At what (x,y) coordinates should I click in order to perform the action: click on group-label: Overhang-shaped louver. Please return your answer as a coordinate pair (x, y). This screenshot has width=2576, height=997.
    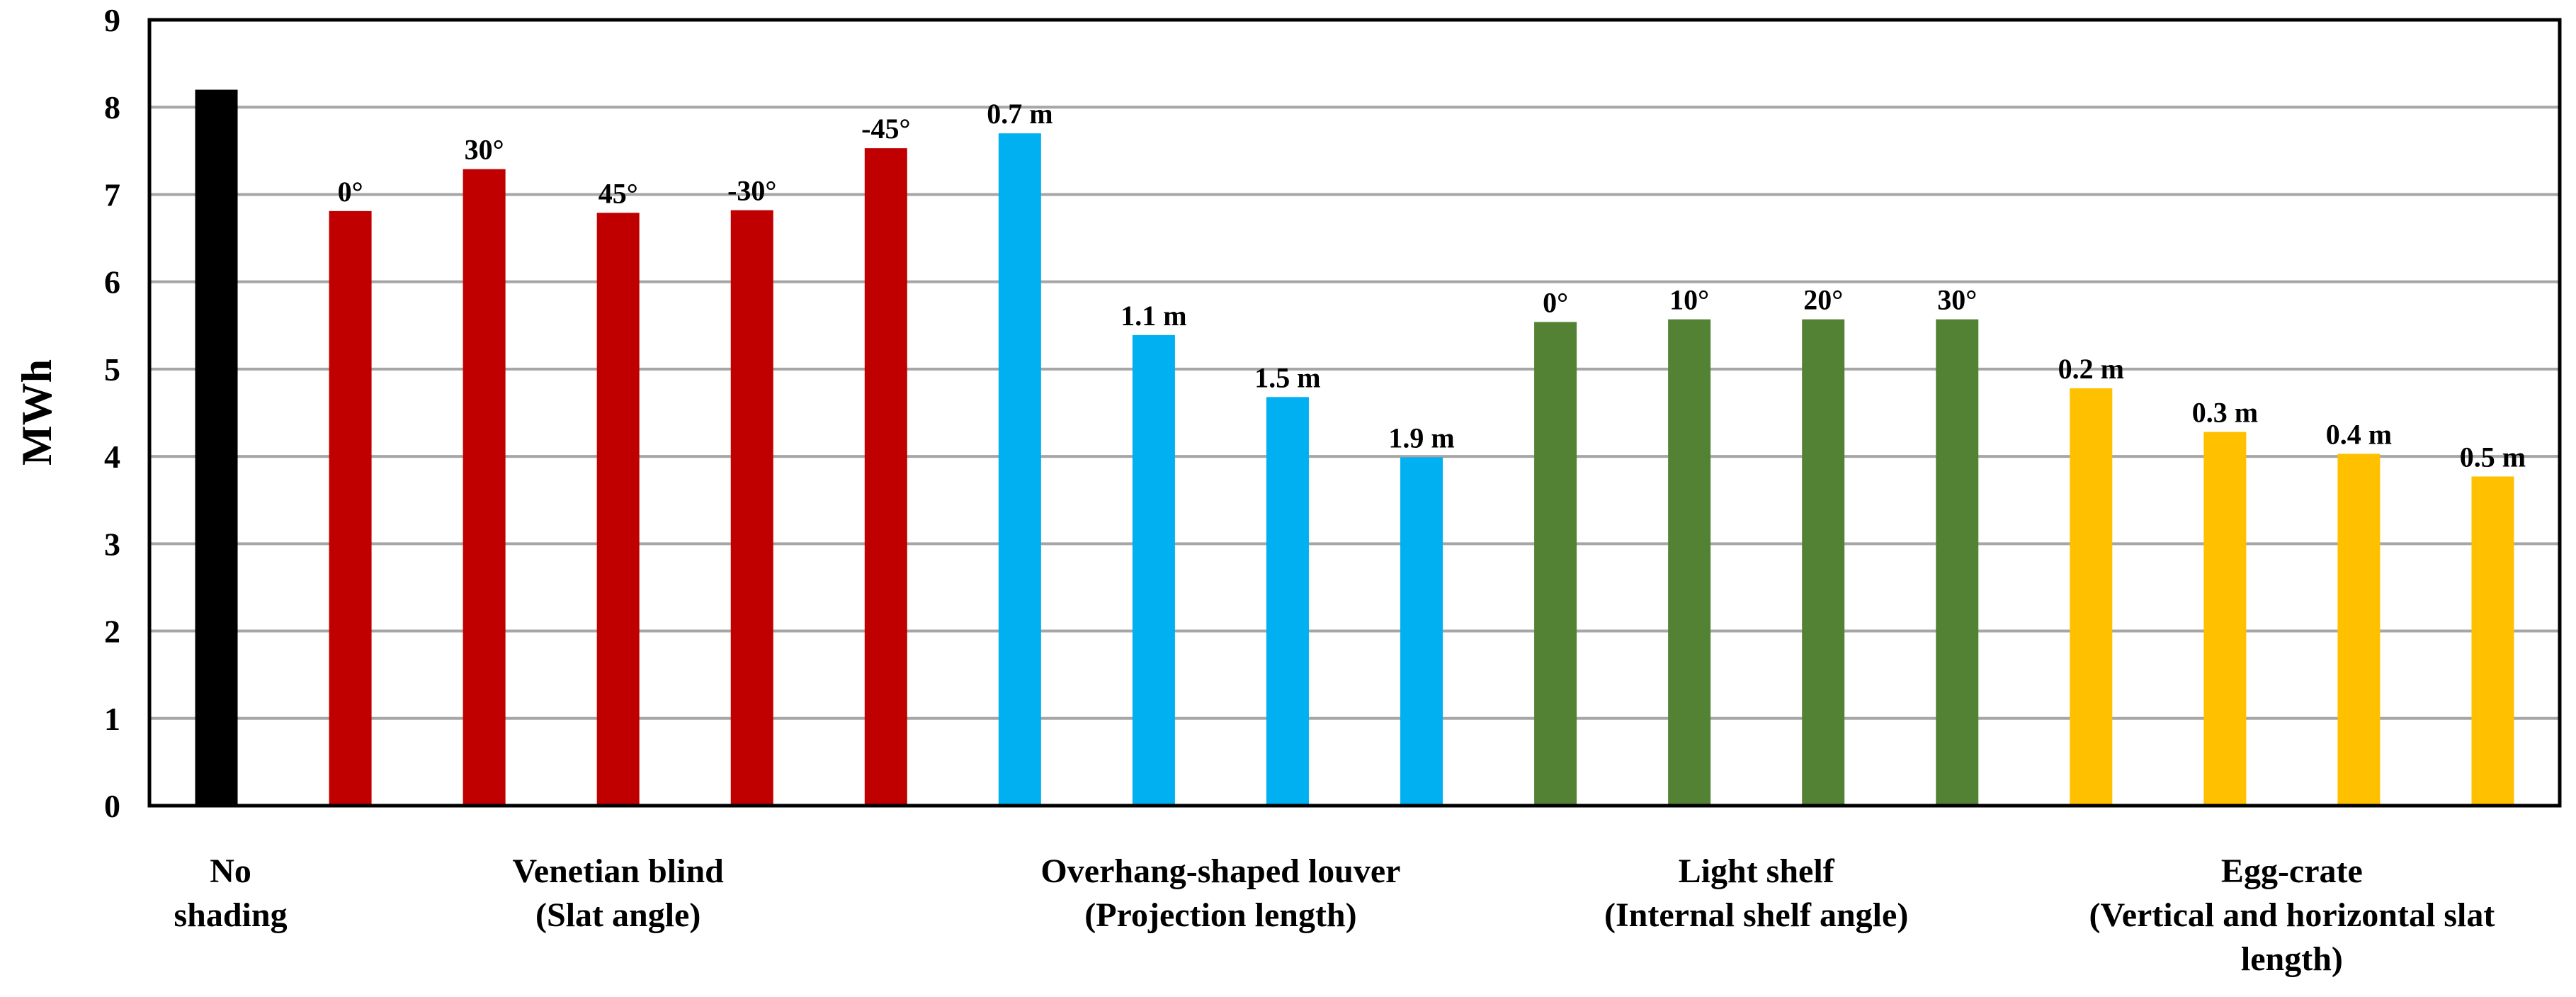
    Looking at the image, I should click on (1220, 871).